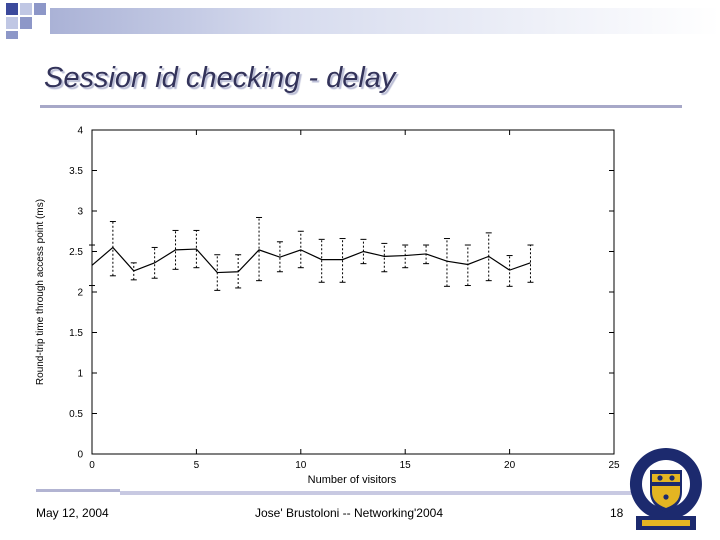 This screenshot has height=540, width=720. Describe the element at coordinates (76, 252) in the screenshot. I see `y-tick-label: 2.5` at that location.